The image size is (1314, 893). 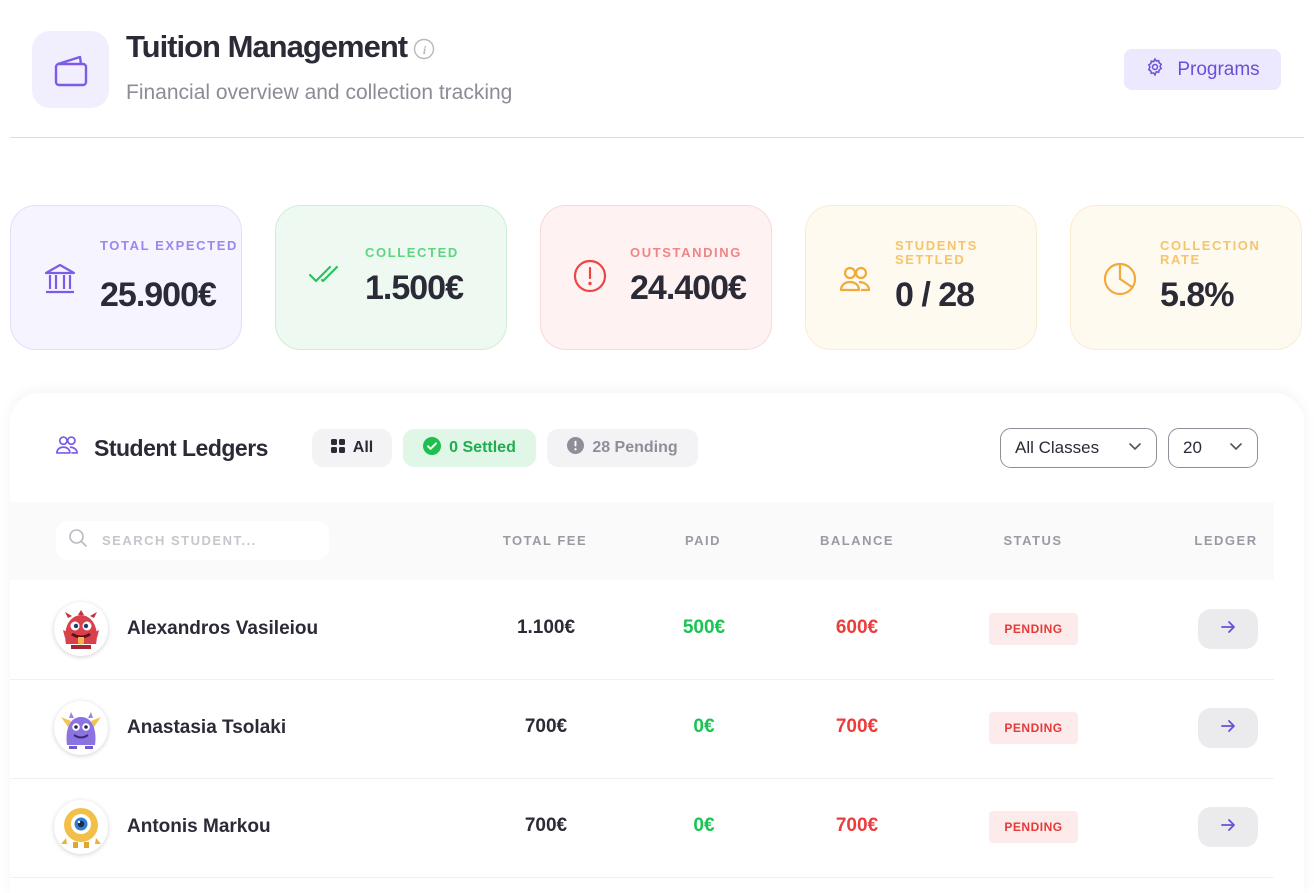 What do you see at coordinates (545, 540) in the screenshot?
I see `column-header-total-fee: TOTAL FEE` at bounding box center [545, 540].